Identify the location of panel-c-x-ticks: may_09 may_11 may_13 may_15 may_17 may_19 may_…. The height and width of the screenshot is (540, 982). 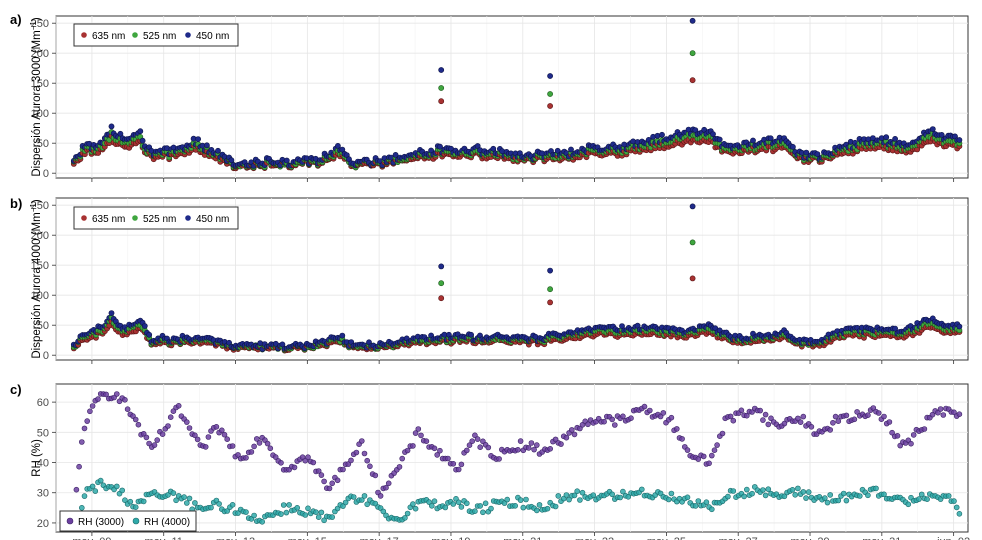
(521, 536).